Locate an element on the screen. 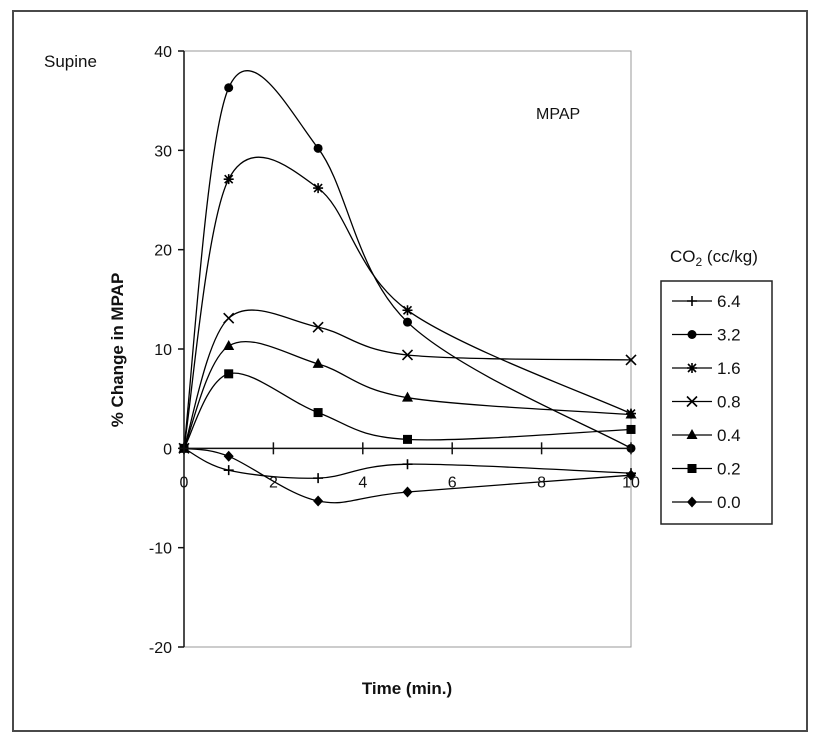 The image size is (824, 746). y-tick-label: 30 is located at coordinates (163, 151).